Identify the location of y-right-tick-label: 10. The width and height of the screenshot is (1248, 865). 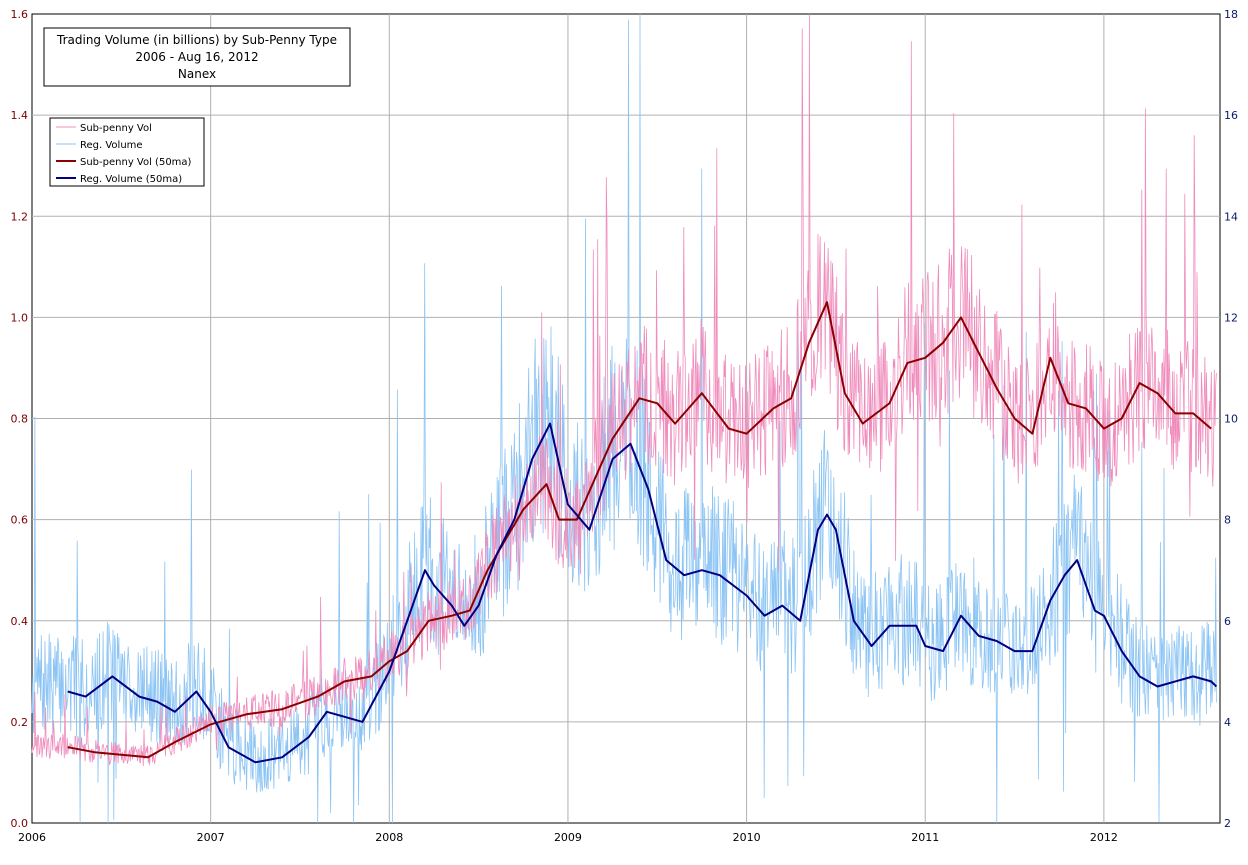
(1231, 419).